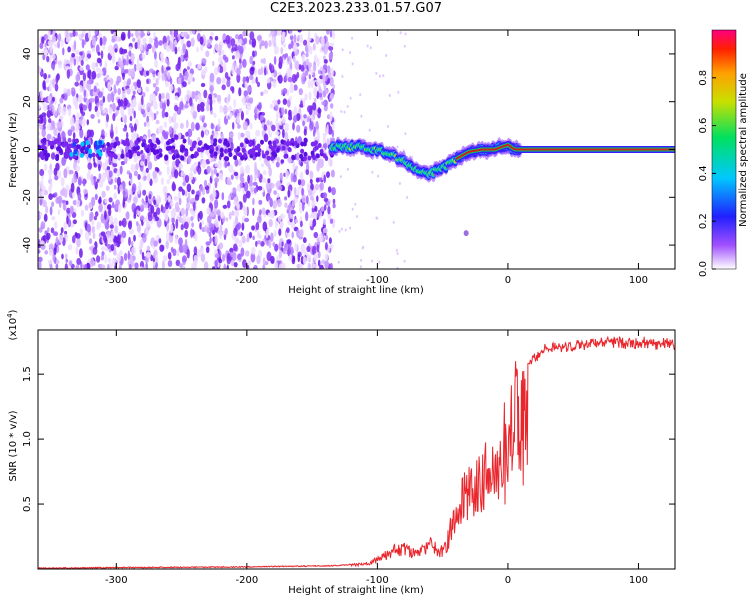 This screenshot has height=600, width=750. Describe the element at coordinates (638, 580) in the screenshot. I see `x-tick-label: 100` at that location.